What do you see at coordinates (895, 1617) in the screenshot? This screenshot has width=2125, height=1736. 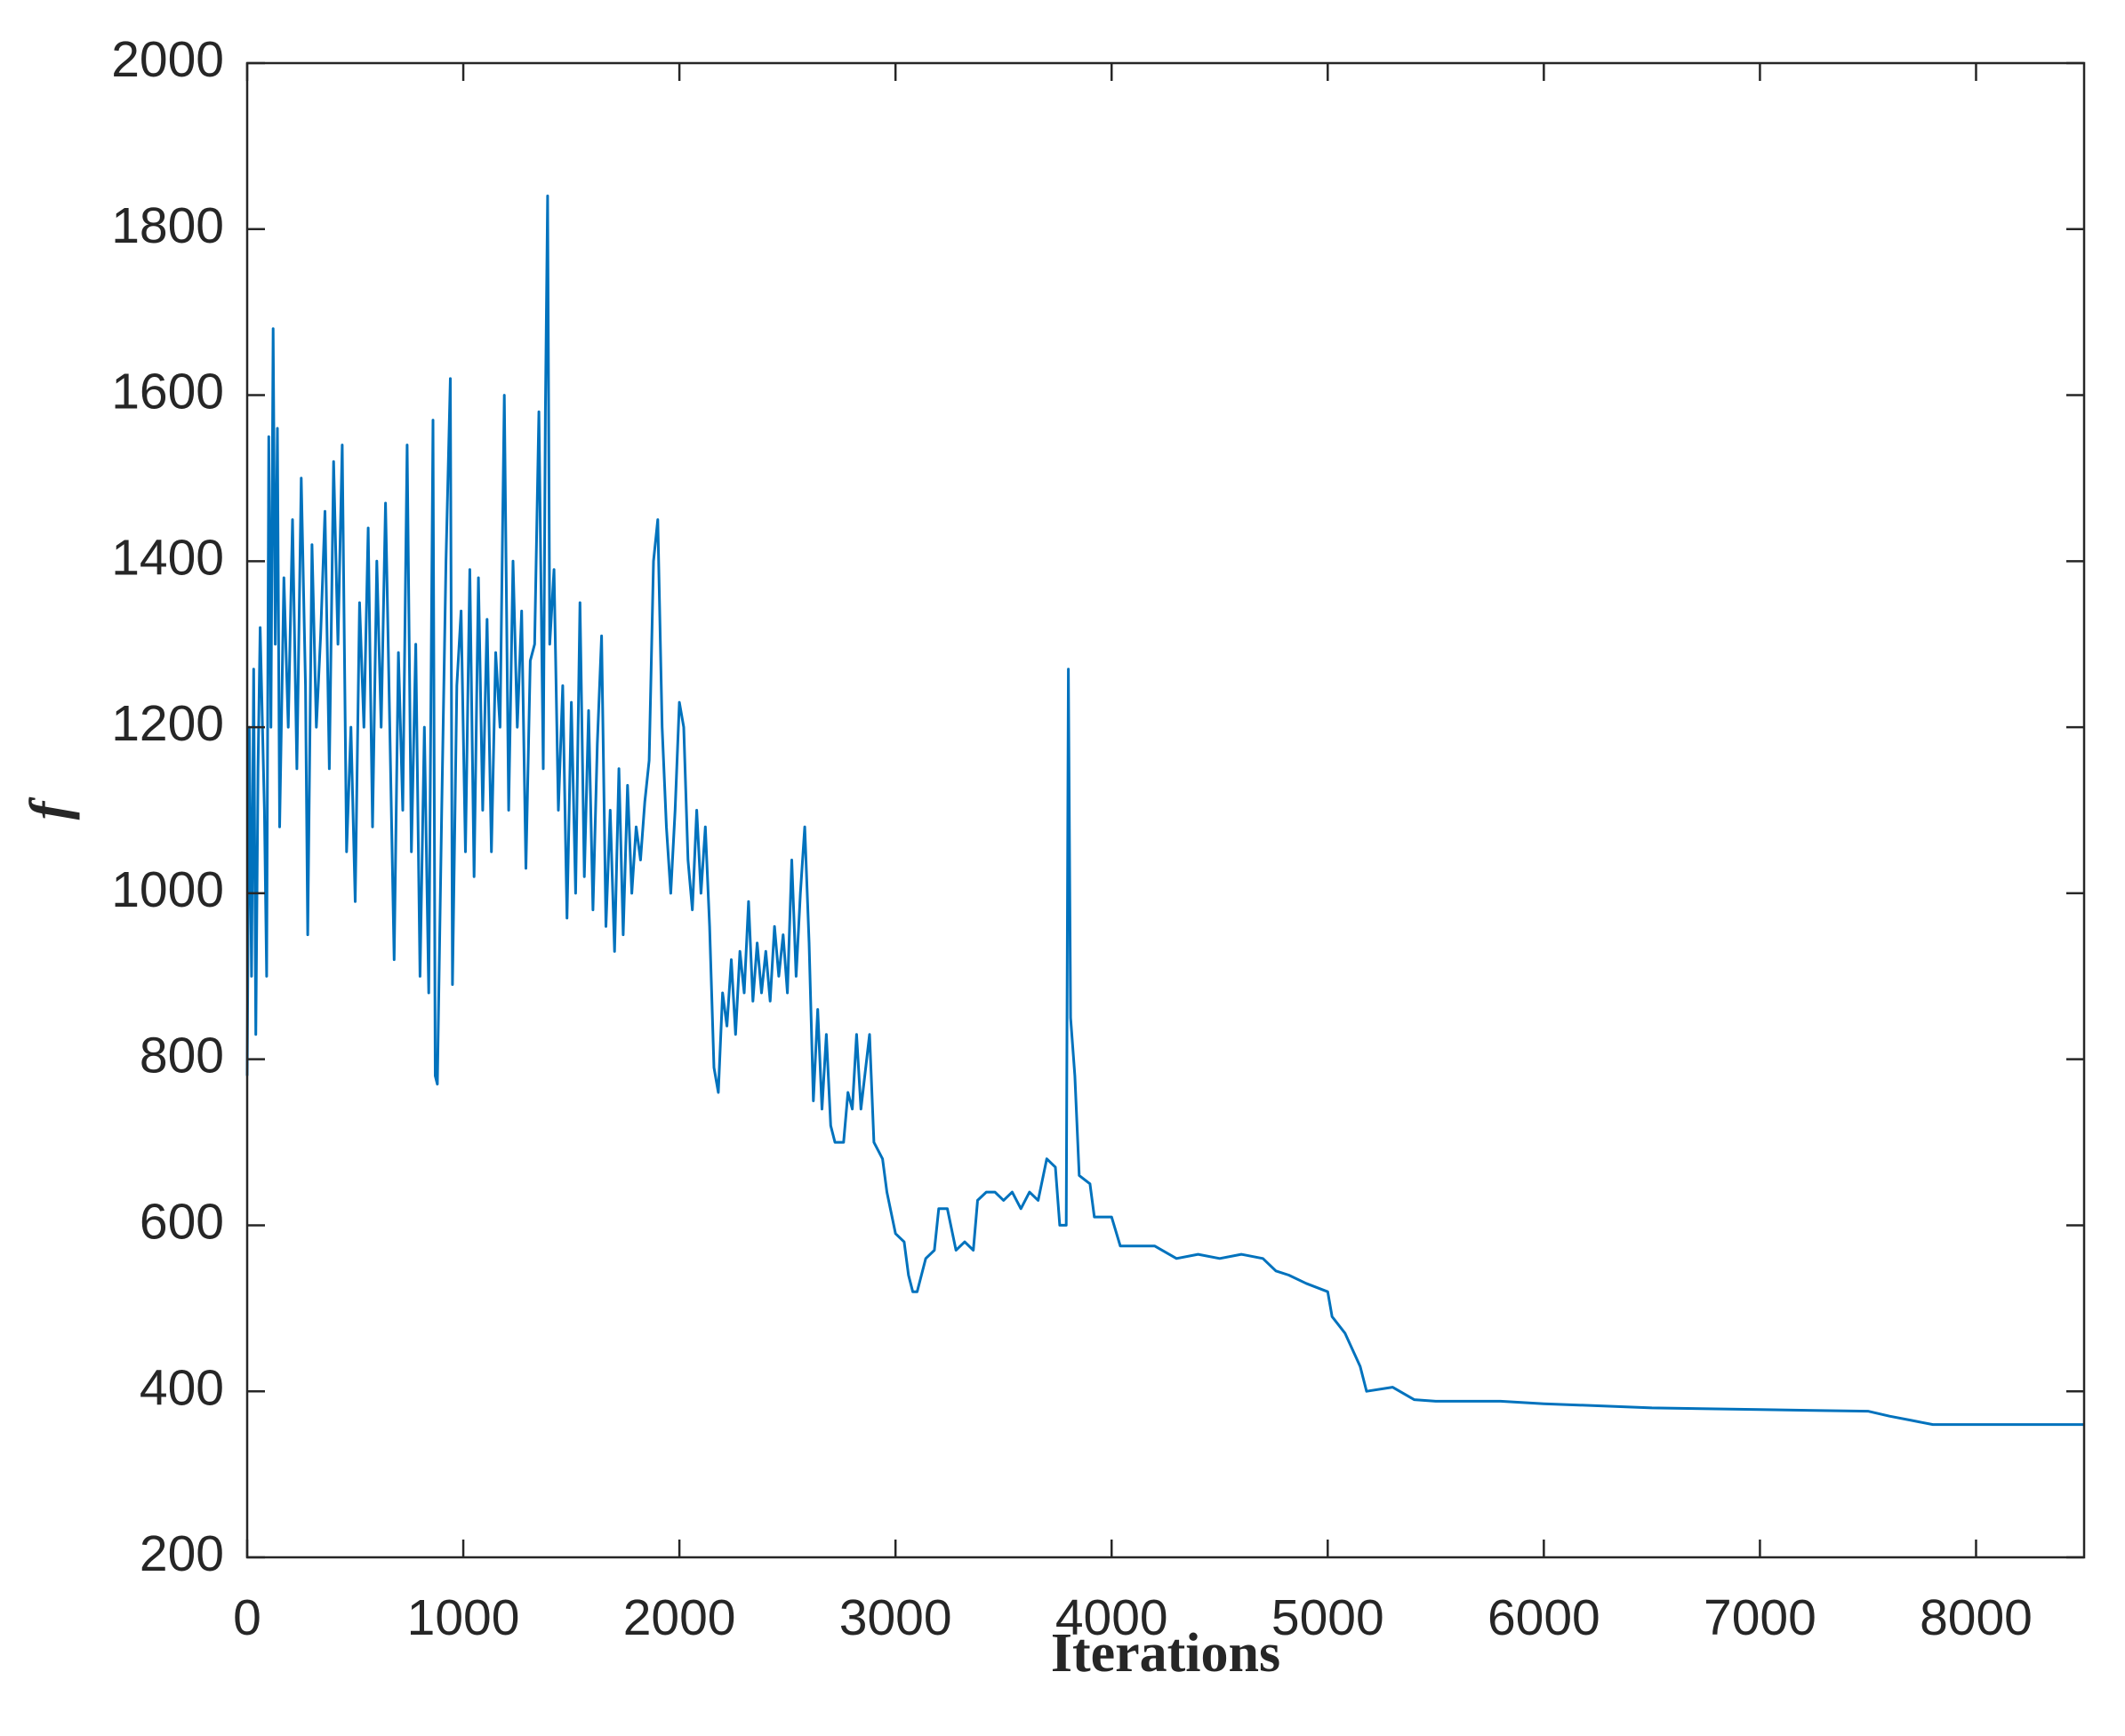 I see `x-tick-label: 3000` at bounding box center [895, 1617].